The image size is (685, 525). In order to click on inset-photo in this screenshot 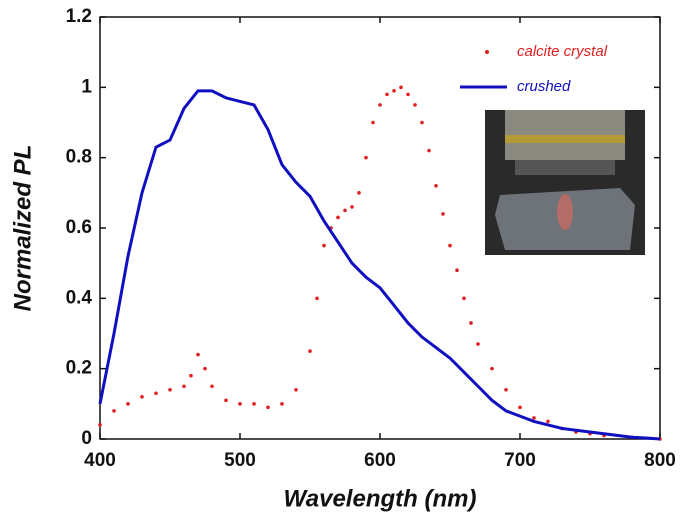, I will do `click(565, 182)`.